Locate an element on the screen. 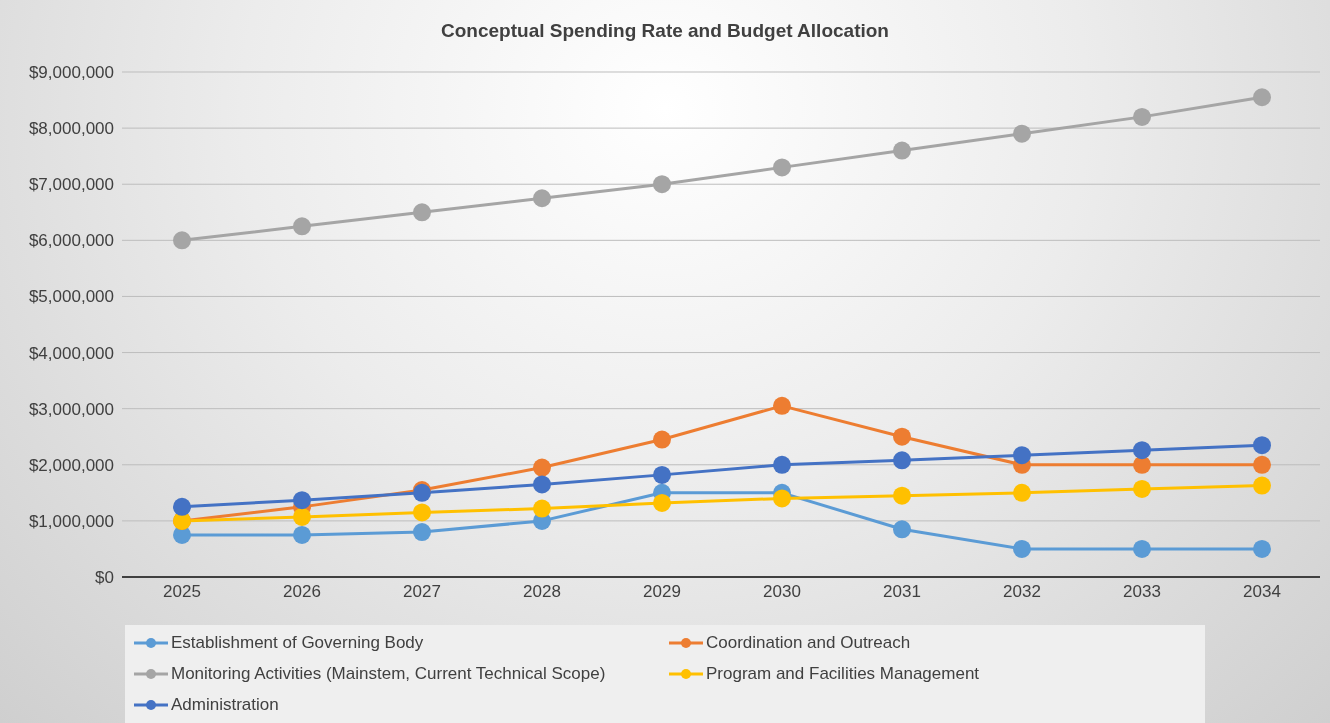  legend-label: Administration is located at coordinates (225, 704).